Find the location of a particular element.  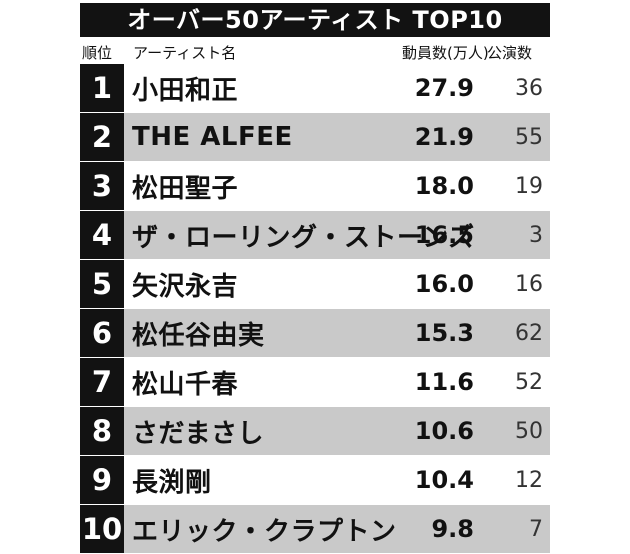

column-headers: 順位 アーティスト名 動員数(万人) 公演数 is located at coordinates (315, 50).